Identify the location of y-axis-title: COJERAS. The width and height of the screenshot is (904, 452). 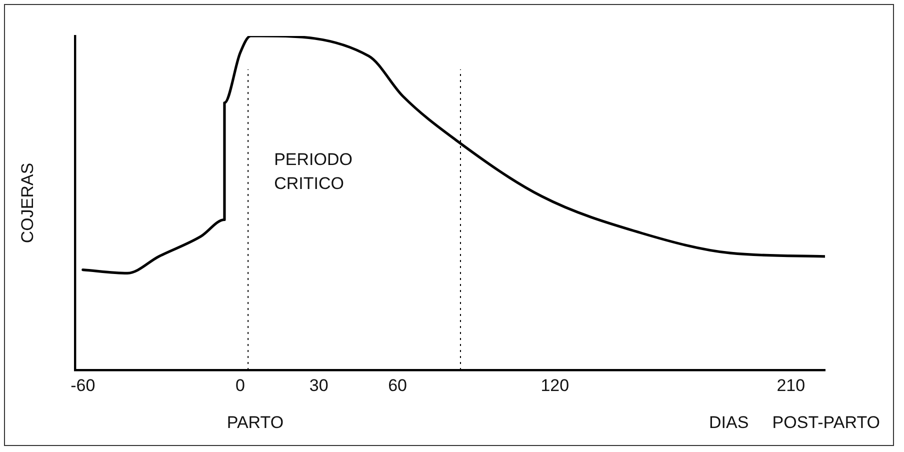
(27, 203).